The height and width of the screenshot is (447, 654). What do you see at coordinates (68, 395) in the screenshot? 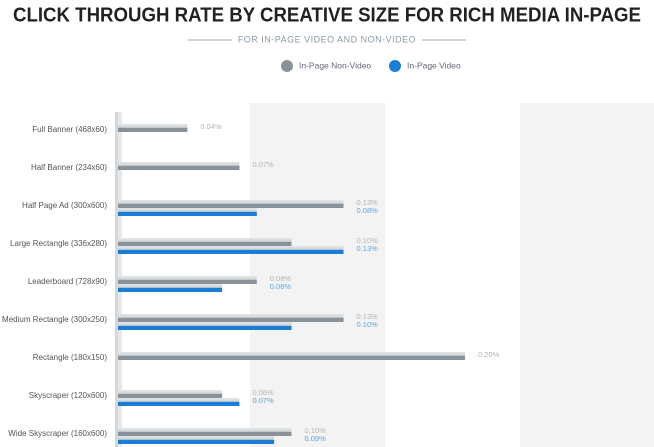
I see `y-tick-label: Skyscraper (120x600)` at bounding box center [68, 395].